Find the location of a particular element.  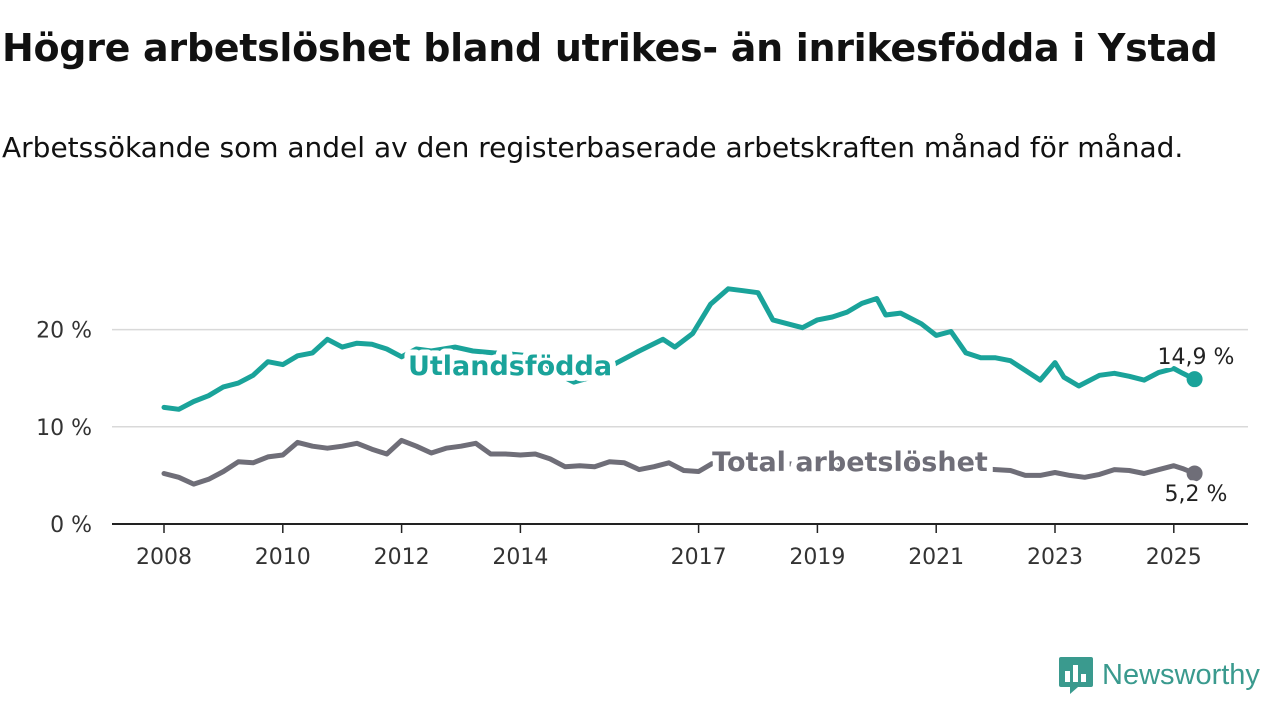

y-tick-label: 20 % is located at coordinates (64, 331).